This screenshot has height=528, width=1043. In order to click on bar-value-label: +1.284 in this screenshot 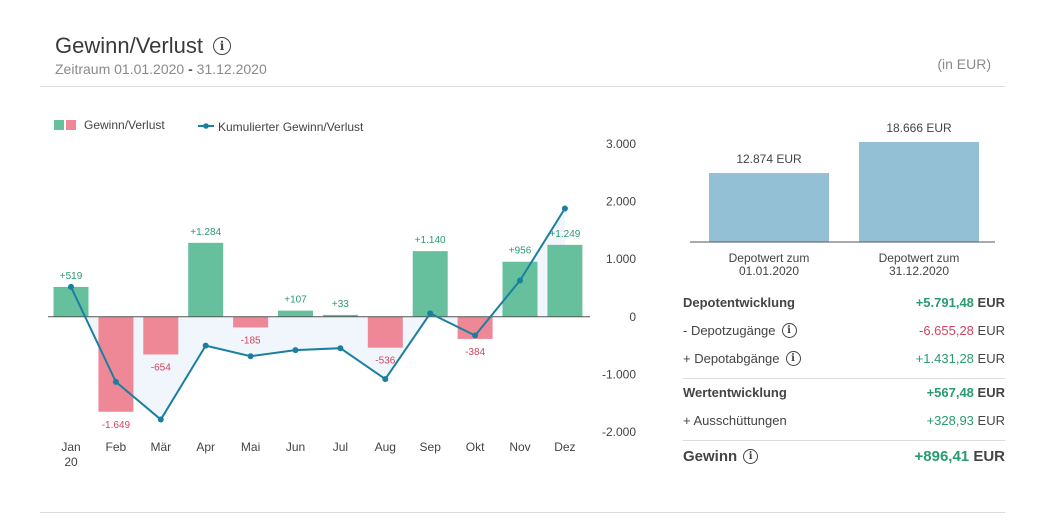, I will do `click(205, 232)`.